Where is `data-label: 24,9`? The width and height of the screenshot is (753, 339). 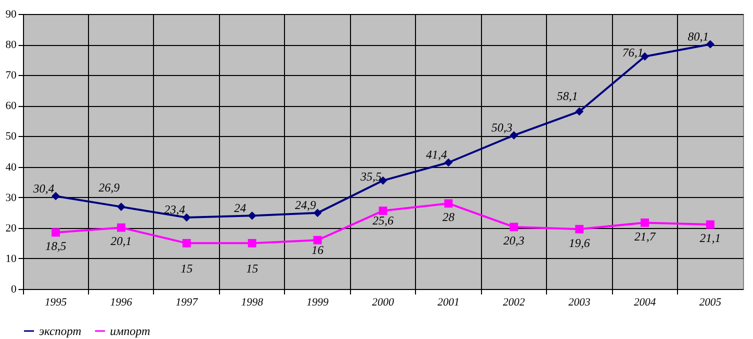 data-label: 24,9 is located at coordinates (305, 205).